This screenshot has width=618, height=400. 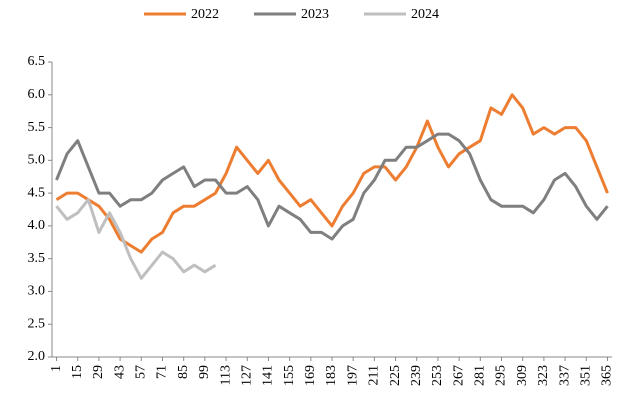 I want to click on x-tick-label: 57, so click(x=141, y=372).